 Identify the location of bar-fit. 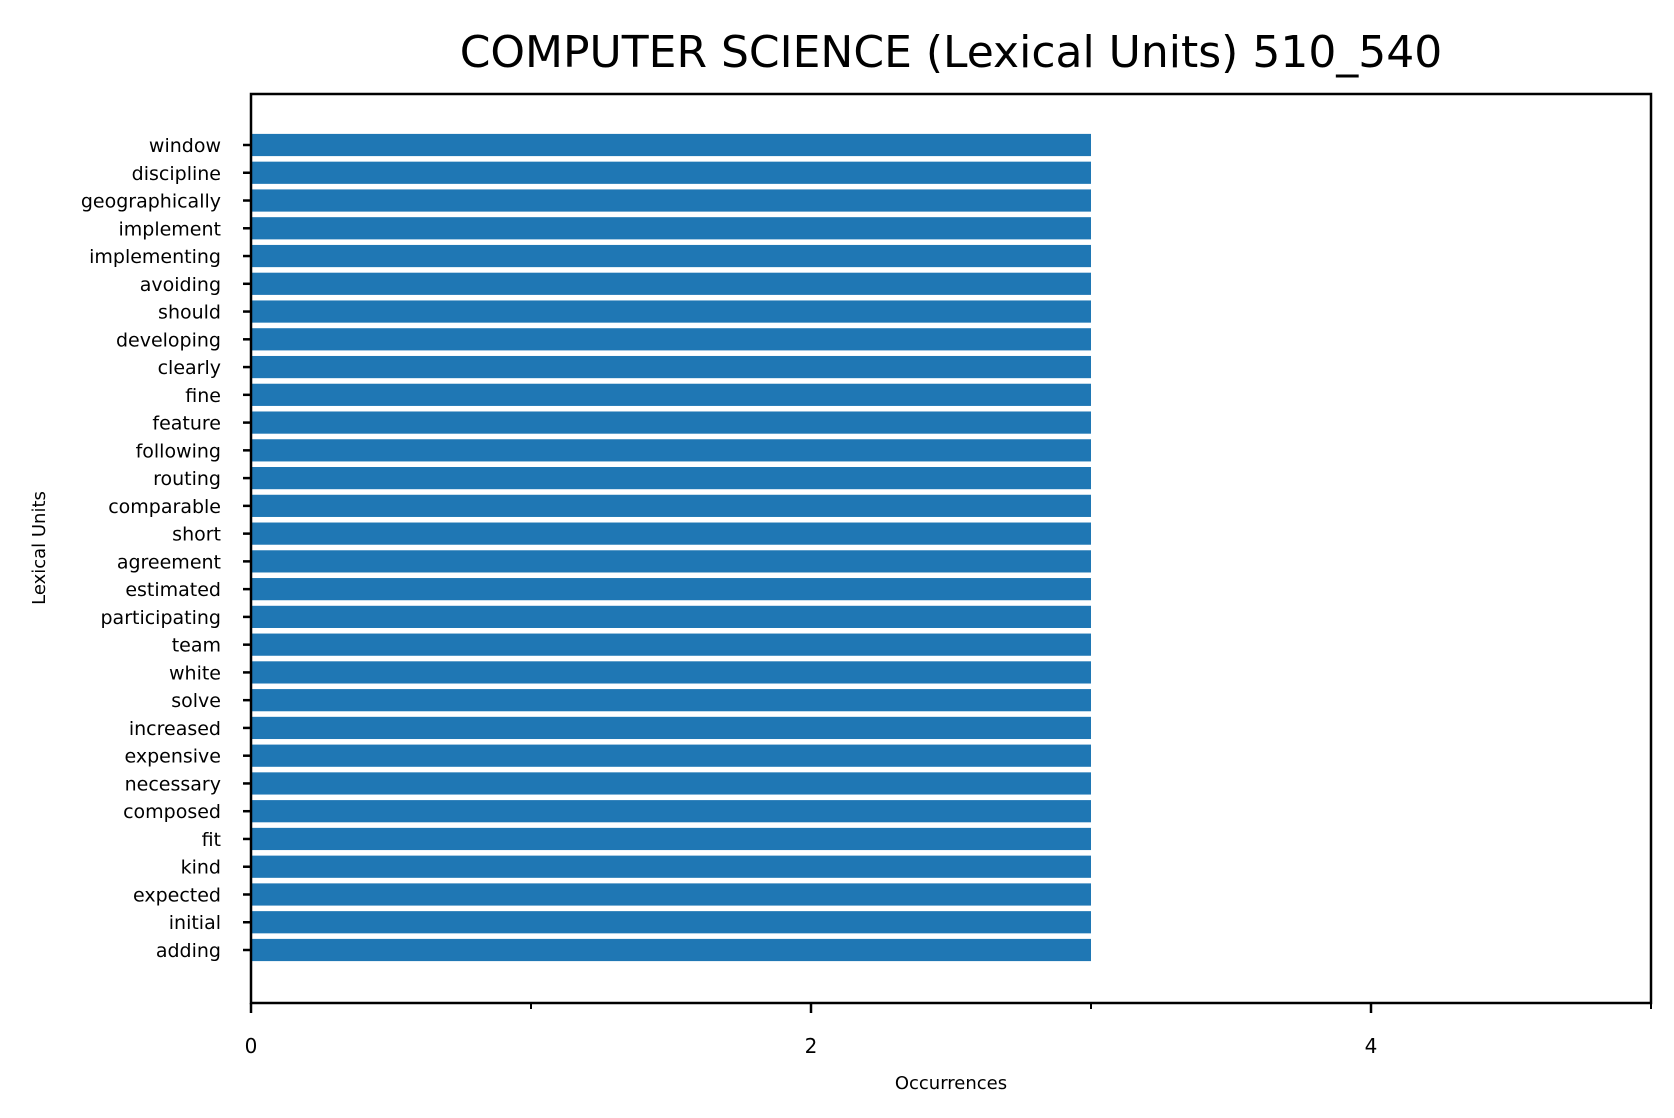
(671, 839).